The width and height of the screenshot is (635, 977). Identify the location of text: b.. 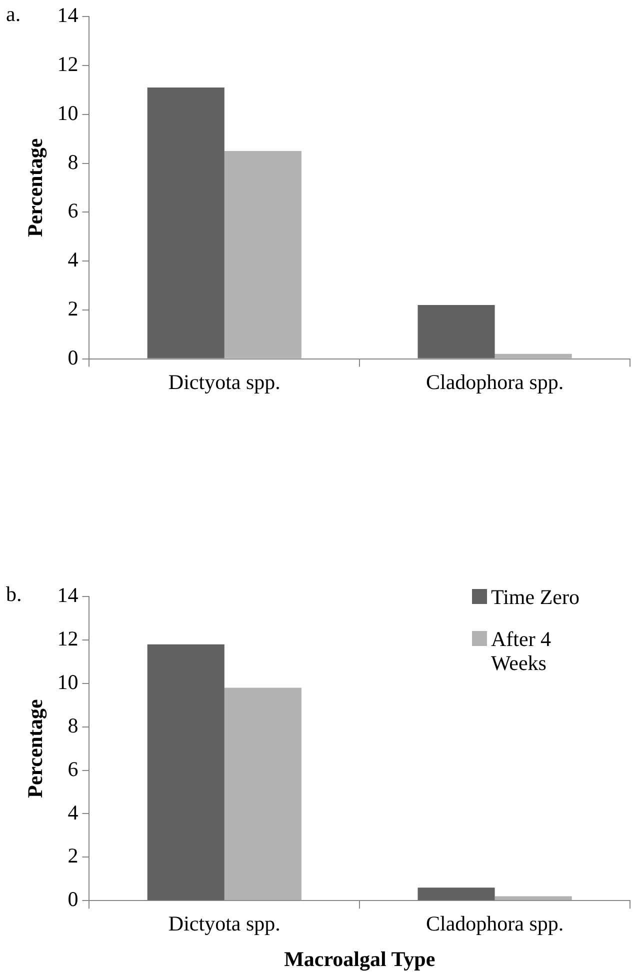
(14, 594).